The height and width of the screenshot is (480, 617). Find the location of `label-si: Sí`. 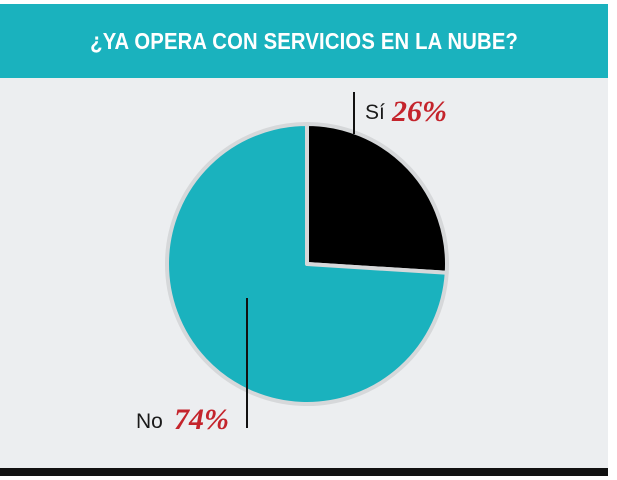

label-si: Sí is located at coordinates (375, 112).